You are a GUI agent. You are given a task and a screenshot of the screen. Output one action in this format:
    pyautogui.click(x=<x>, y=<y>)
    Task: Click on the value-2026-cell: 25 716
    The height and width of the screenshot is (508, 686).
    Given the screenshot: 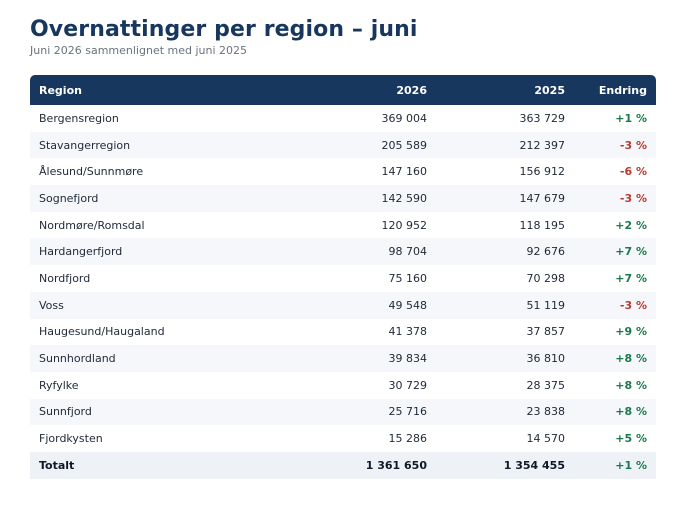 What is the action you would take?
    pyautogui.click(x=363, y=412)
    